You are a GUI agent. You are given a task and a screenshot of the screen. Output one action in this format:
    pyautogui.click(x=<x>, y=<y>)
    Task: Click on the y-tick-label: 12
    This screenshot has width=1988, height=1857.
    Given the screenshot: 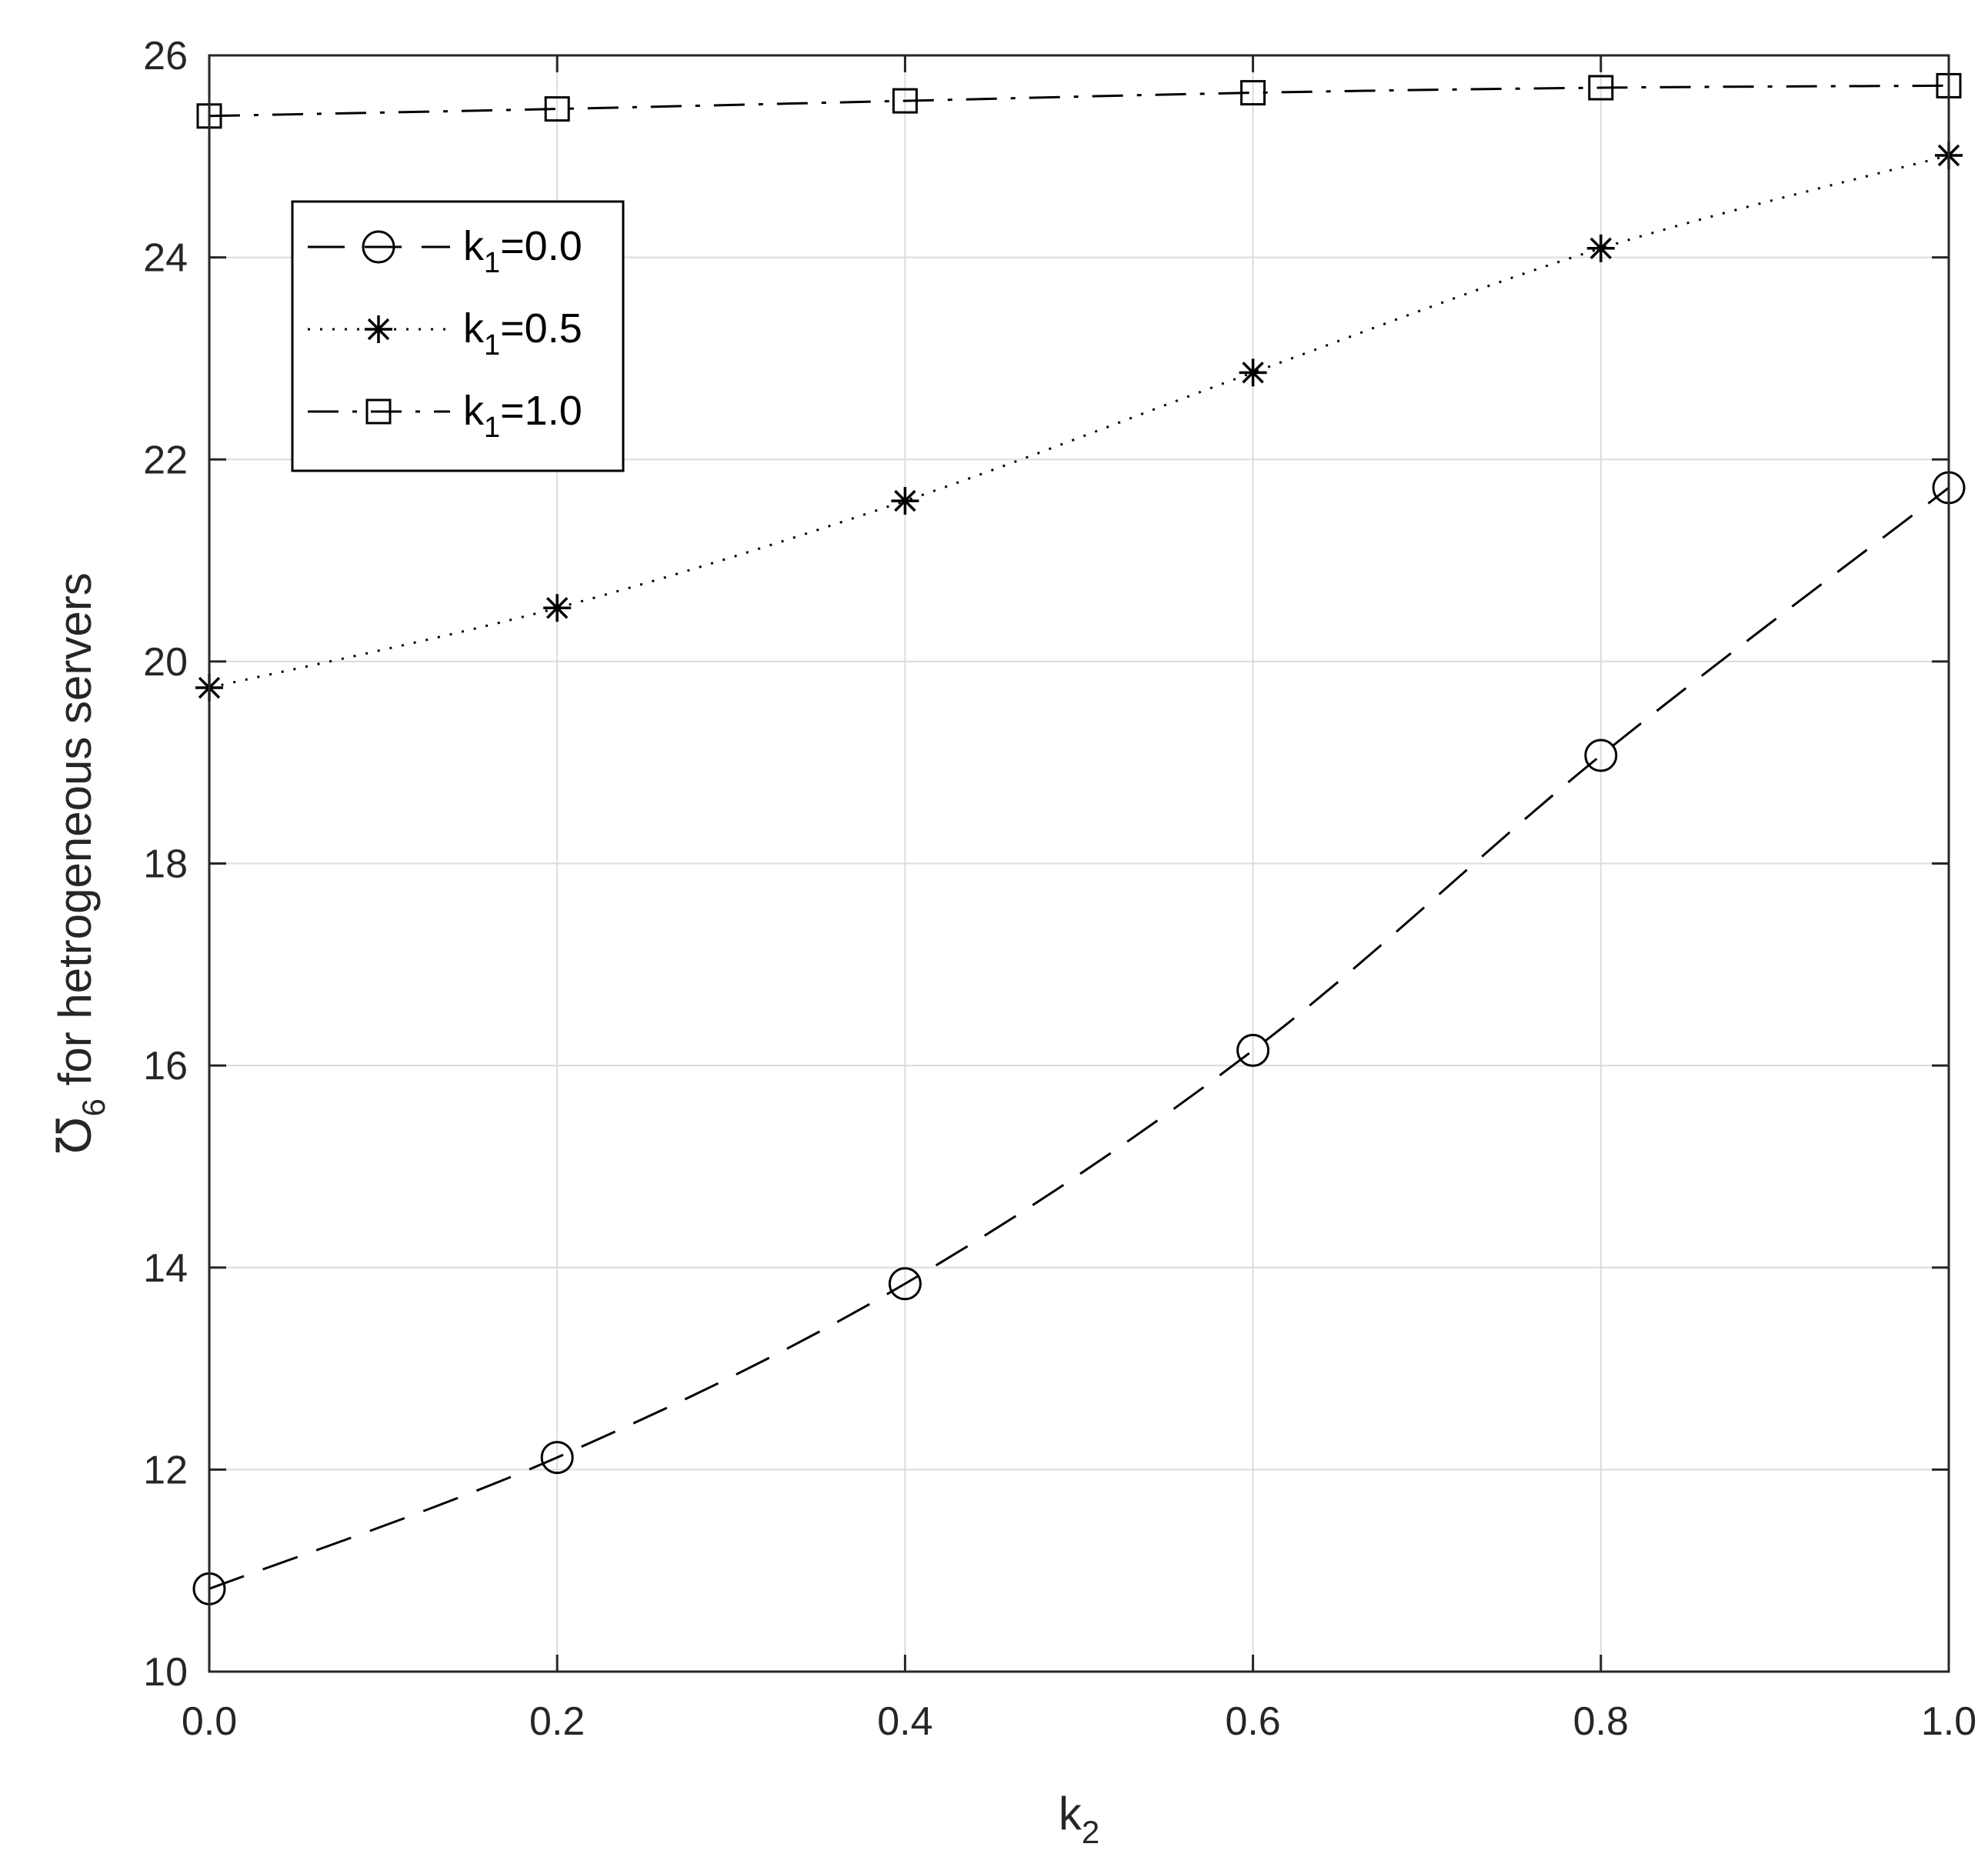 What is the action you would take?
    pyautogui.click(x=166, y=1470)
    